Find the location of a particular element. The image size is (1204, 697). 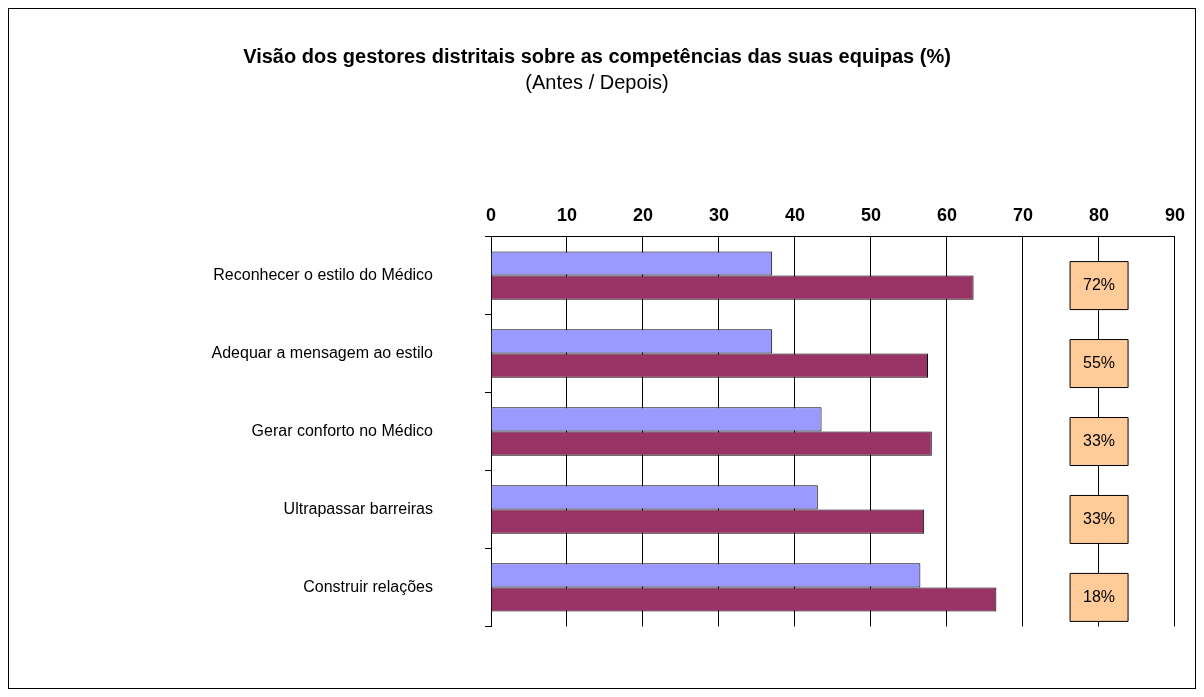

x-tick-label: 30 is located at coordinates (719, 214).